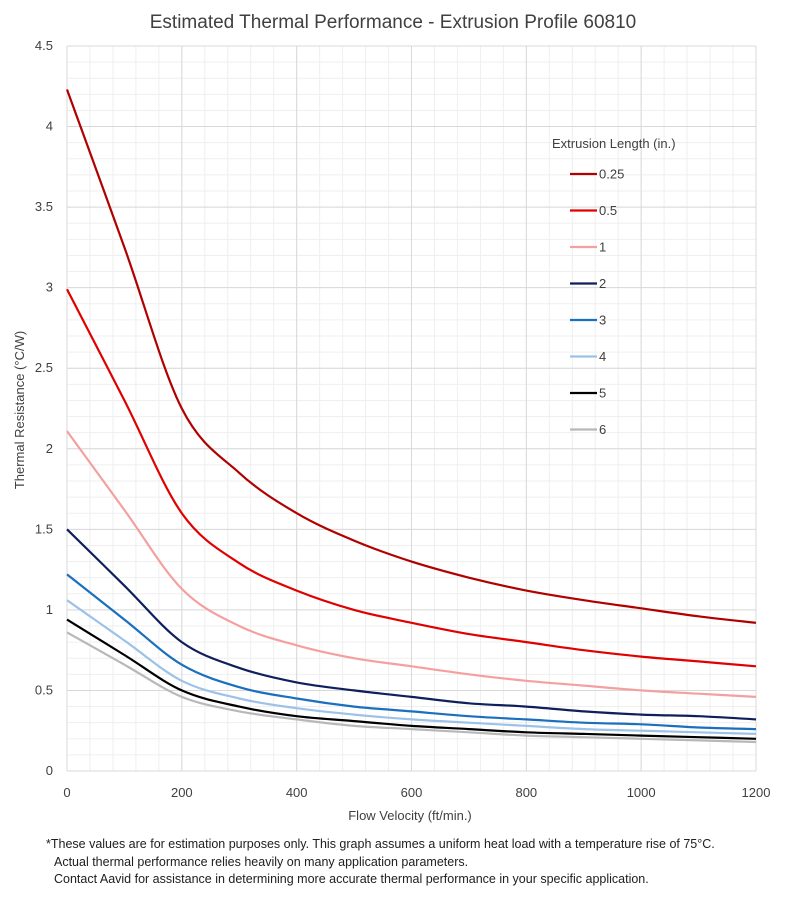 The image size is (786, 901). What do you see at coordinates (588, 393) in the screenshot?
I see `legend-item: 5` at bounding box center [588, 393].